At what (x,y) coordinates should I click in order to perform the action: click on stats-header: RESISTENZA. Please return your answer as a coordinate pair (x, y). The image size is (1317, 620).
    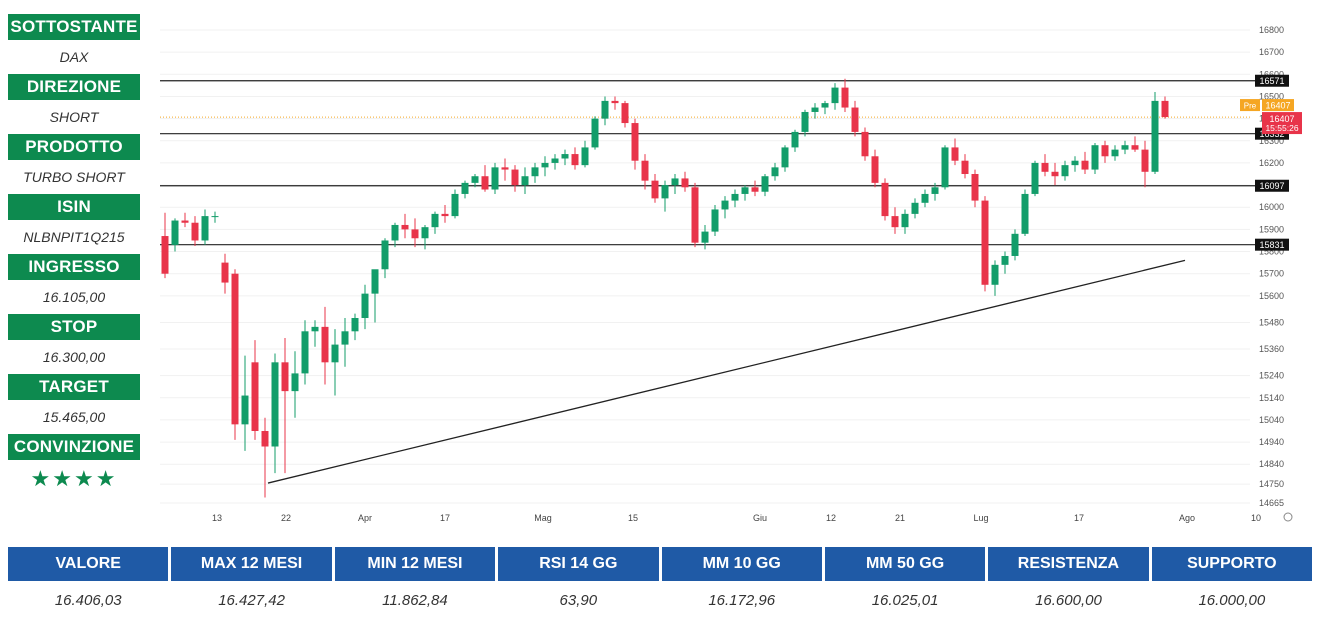
    Looking at the image, I should click on (1068, 564).